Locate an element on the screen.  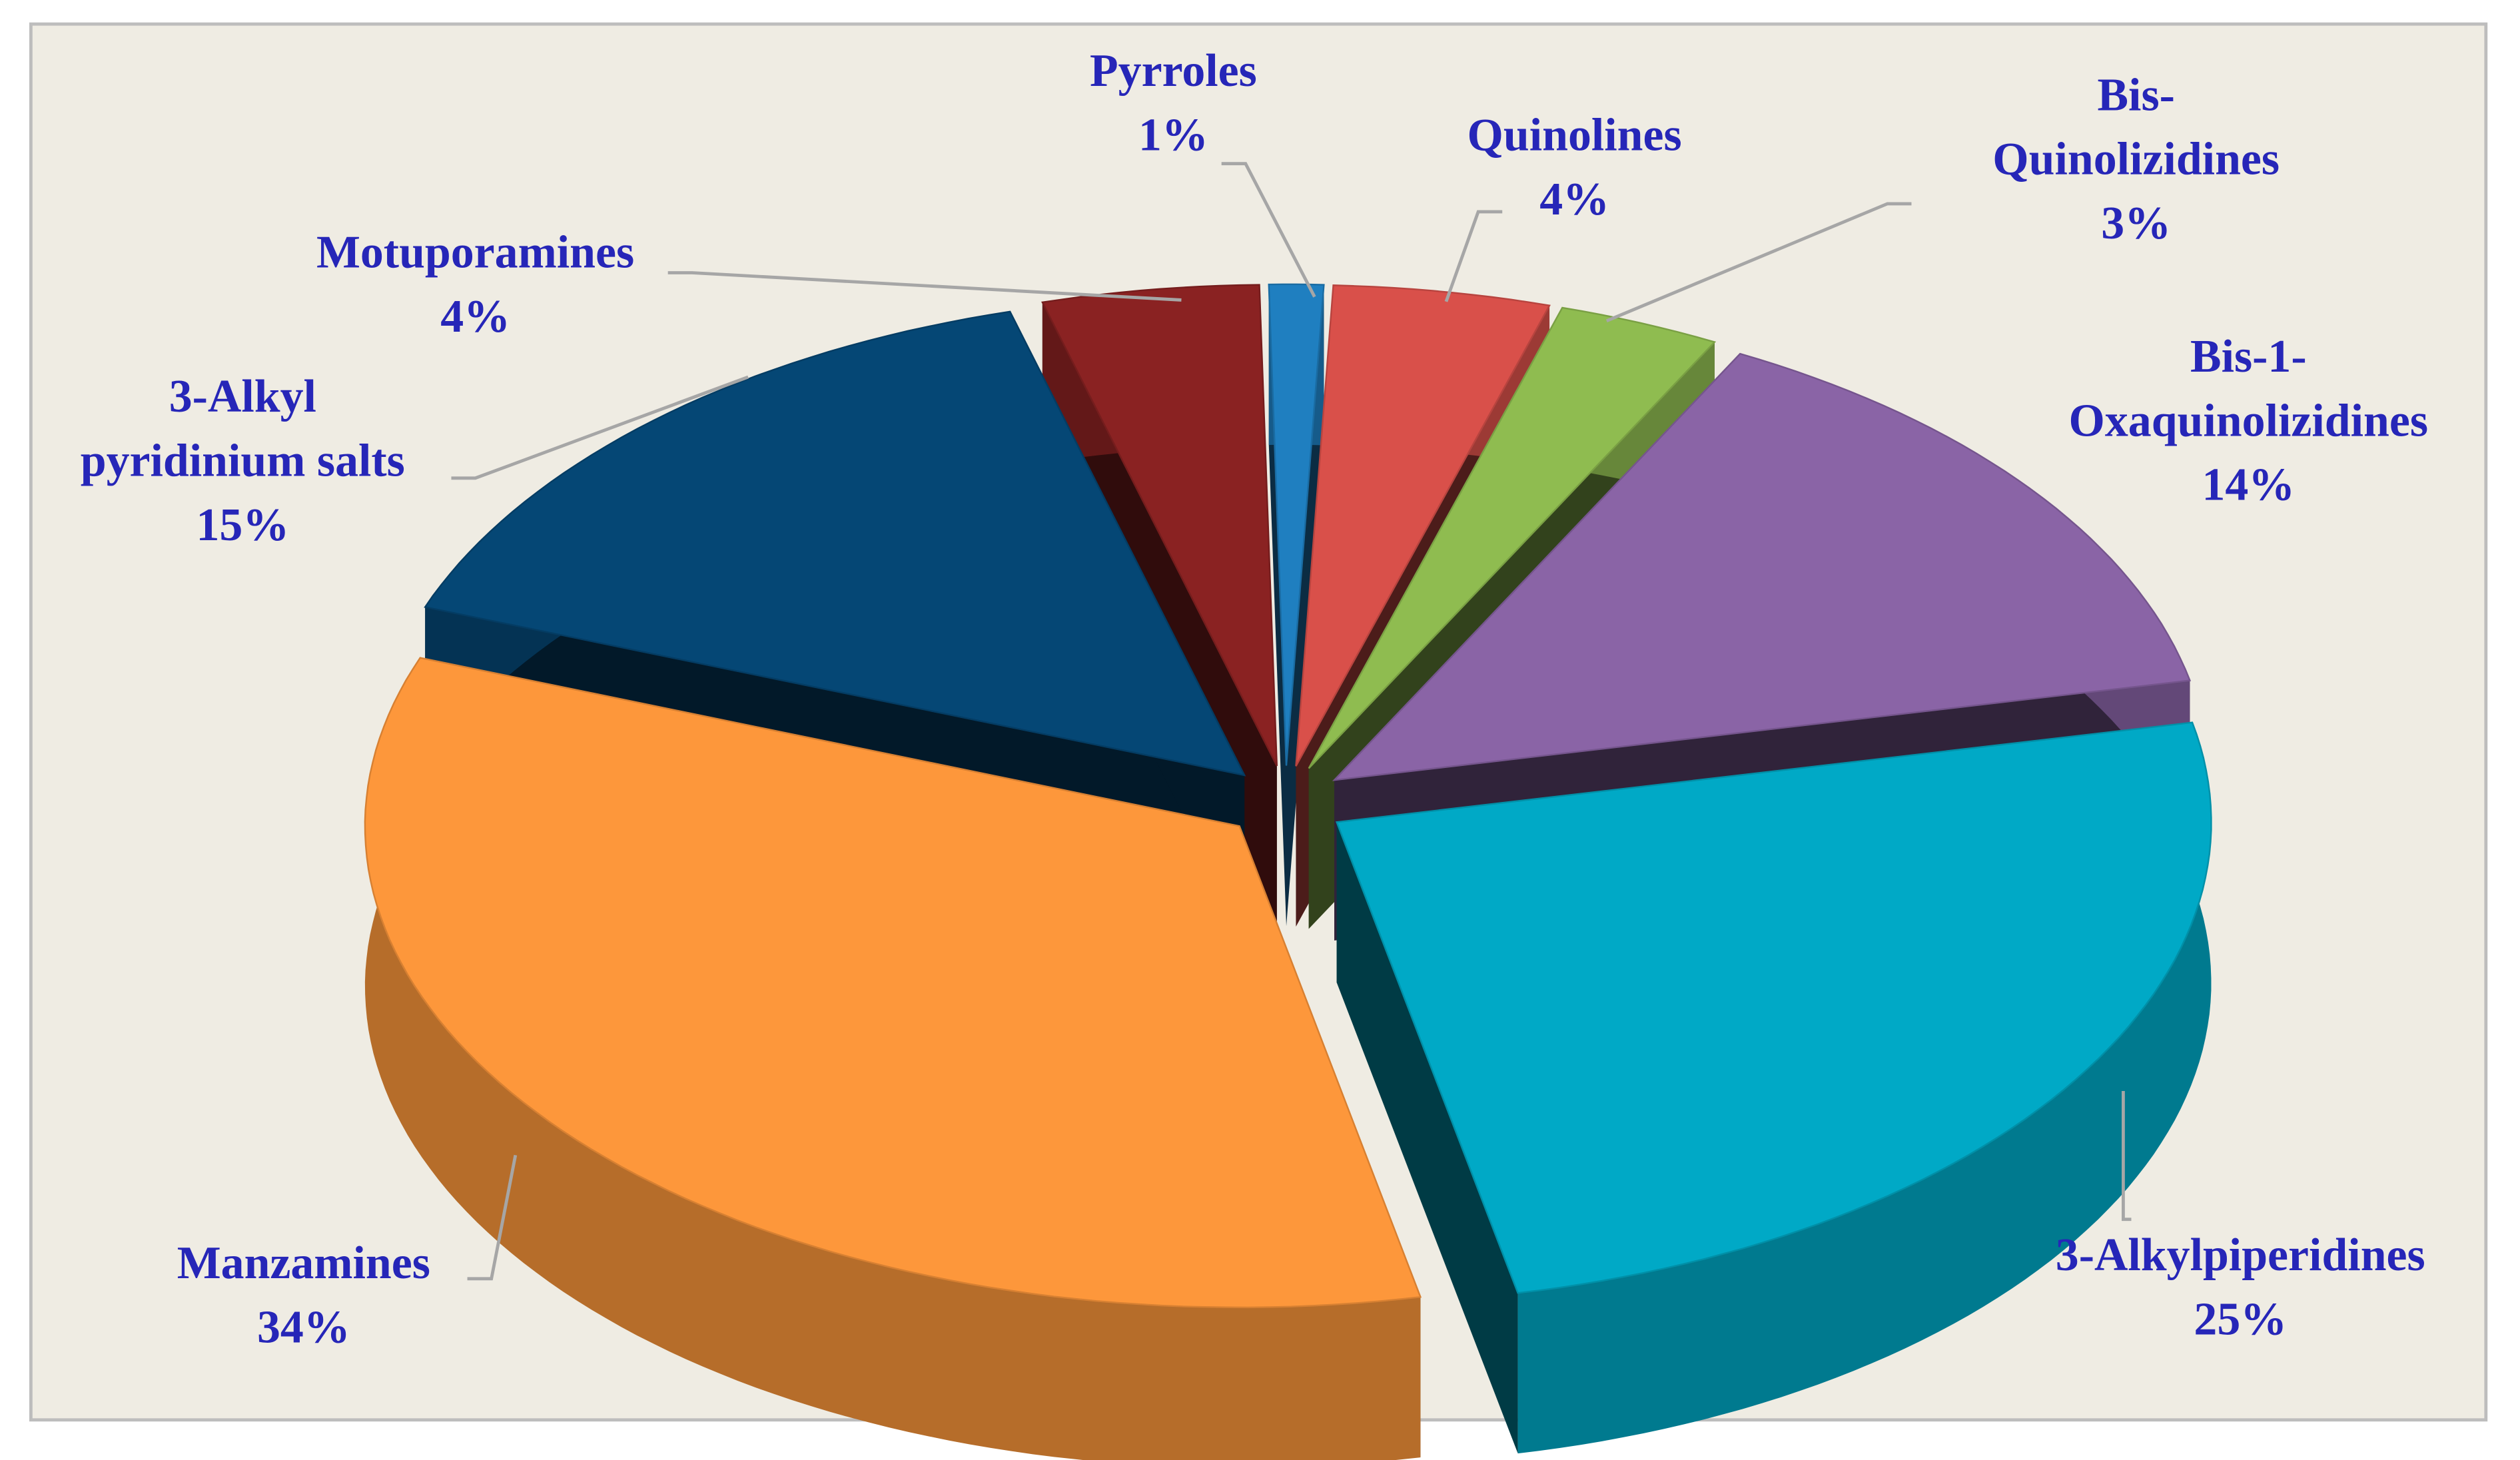
label-line: 3-Alkylpiperidines is located at coordinates (2240, 1255).